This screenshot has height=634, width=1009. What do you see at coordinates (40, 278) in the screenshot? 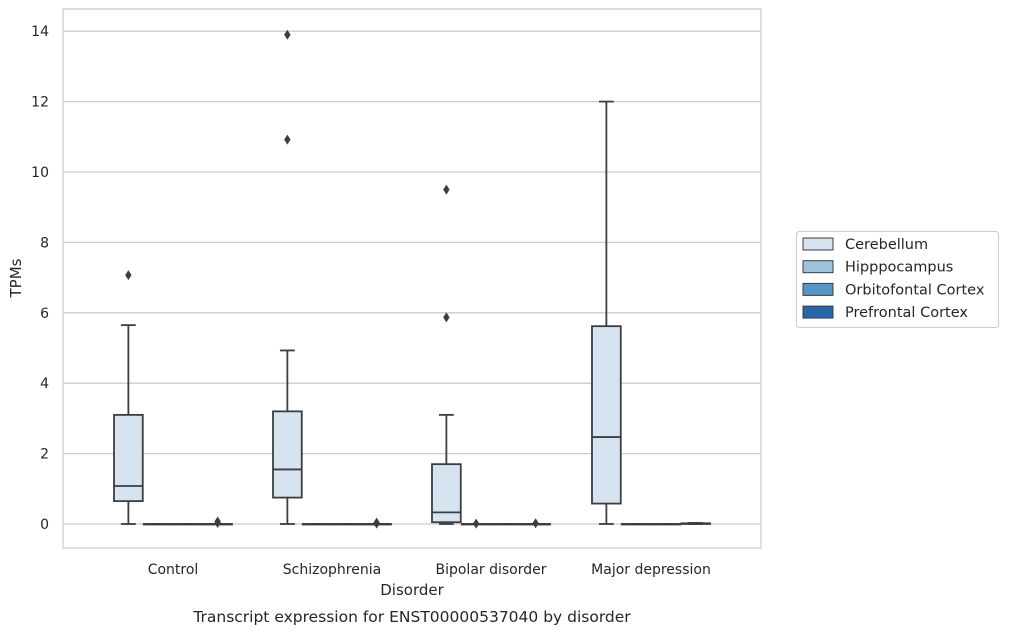
I see `y-tick-labels: 0 2 4 6 8 10 12 14` at bounding box center [40, 278].